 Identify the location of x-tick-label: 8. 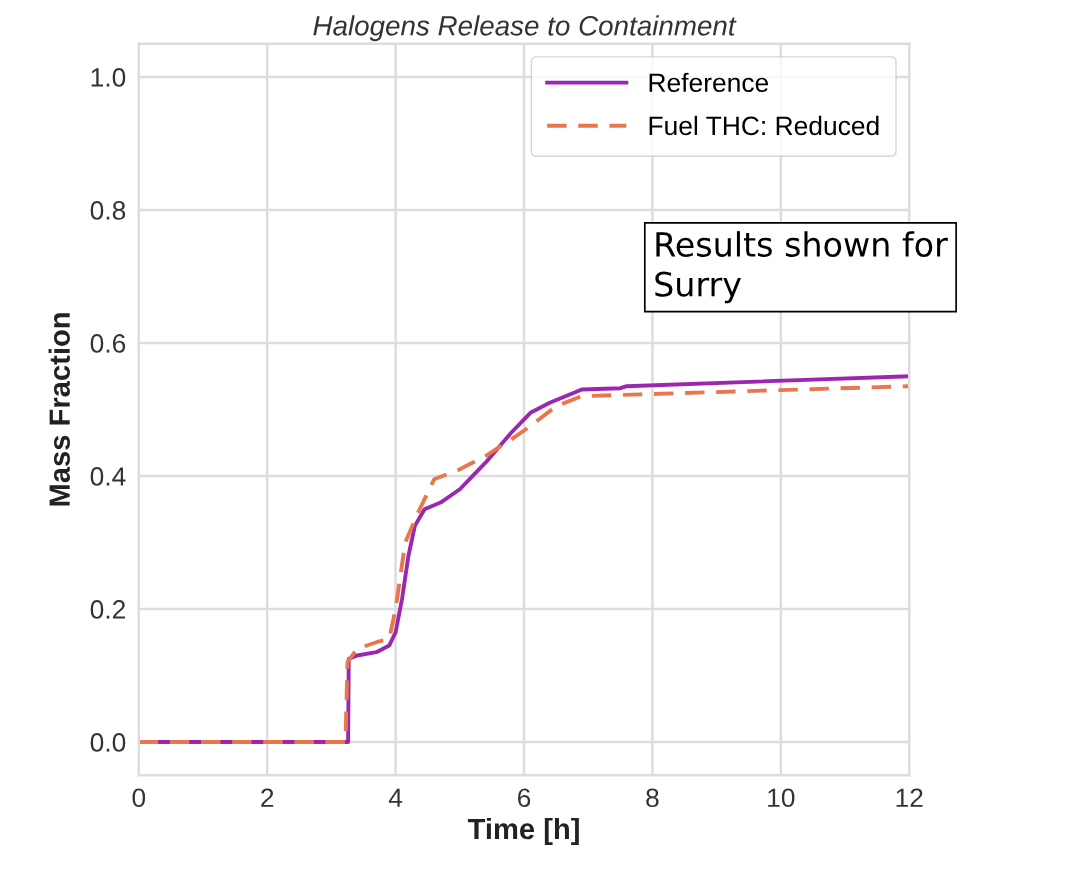
(652, 798).